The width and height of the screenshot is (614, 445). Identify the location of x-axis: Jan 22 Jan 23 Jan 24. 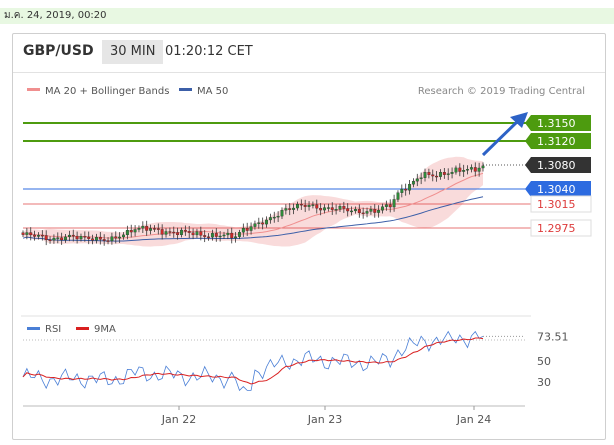
(326, 416).